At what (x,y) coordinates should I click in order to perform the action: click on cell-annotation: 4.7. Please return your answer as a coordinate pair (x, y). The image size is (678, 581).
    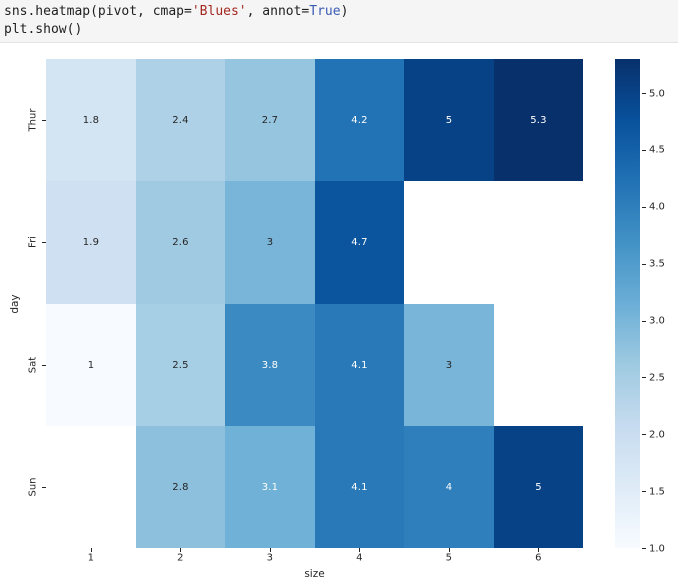
    Looking at the image, I should click on (359, 242).